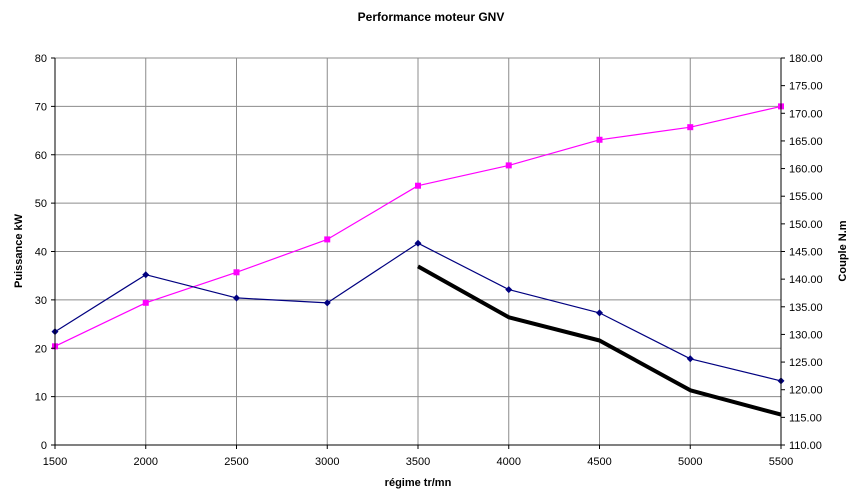  What do you see at coordinates (418, 483) in the screenshot?
I see `x-axis-title: régime tr/mn` at bounding box center [418, 483].